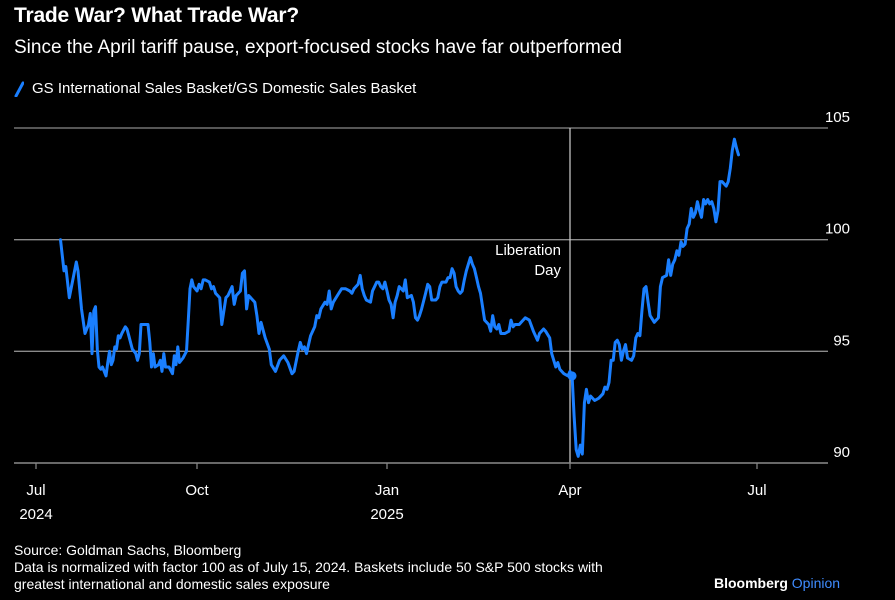 This screenshot has height=600, width=895. I want to click on brand-logo: Bloomberg Opinion, so click(777, 583).